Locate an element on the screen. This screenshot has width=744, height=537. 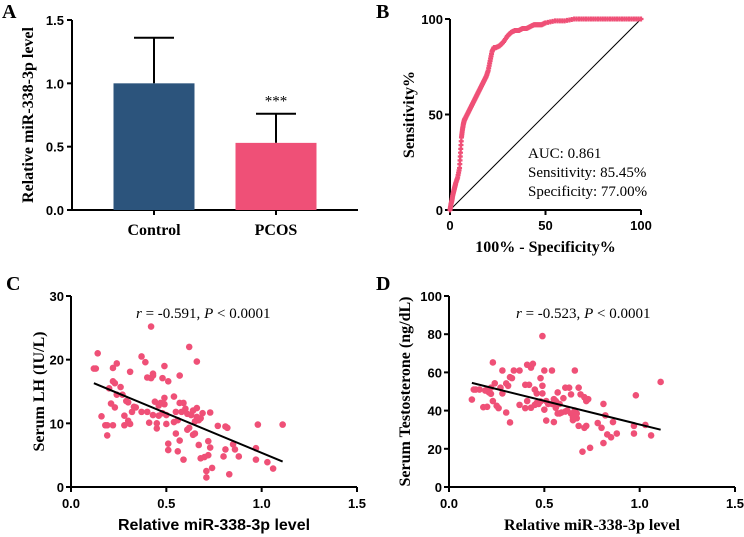
correlation-annotation: r = -0.523, P < 0.0001 is located at coordinates (583, 314).